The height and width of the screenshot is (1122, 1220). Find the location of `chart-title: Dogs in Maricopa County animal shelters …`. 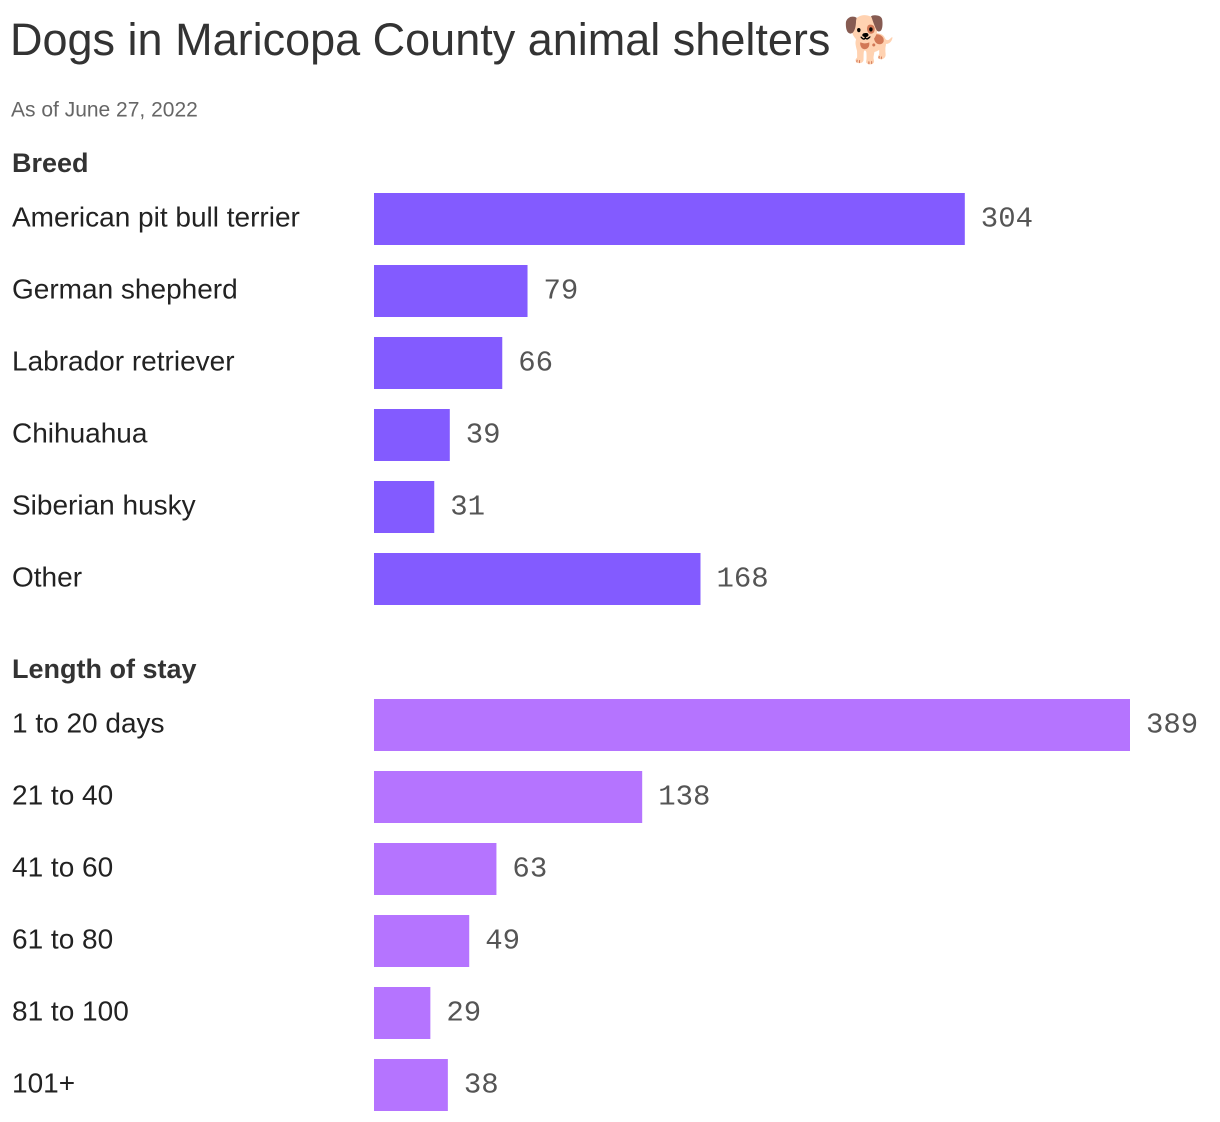

chart-title: Dogs in Maricopa County animal shelters … is located at coordinates (454, 39).